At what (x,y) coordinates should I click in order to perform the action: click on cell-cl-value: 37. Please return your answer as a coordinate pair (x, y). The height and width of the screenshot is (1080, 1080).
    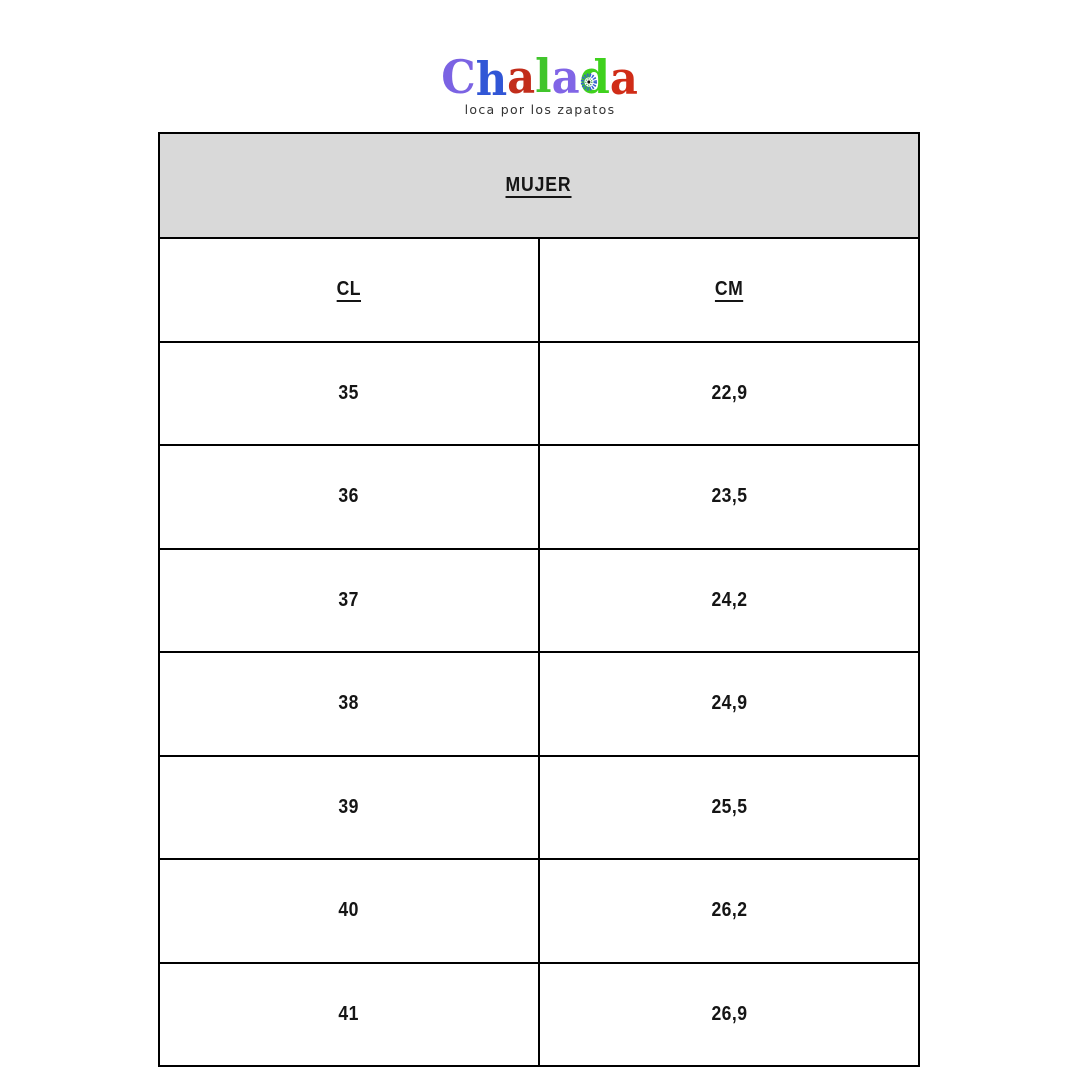
    Looking at the image, I should click on (349, 599).